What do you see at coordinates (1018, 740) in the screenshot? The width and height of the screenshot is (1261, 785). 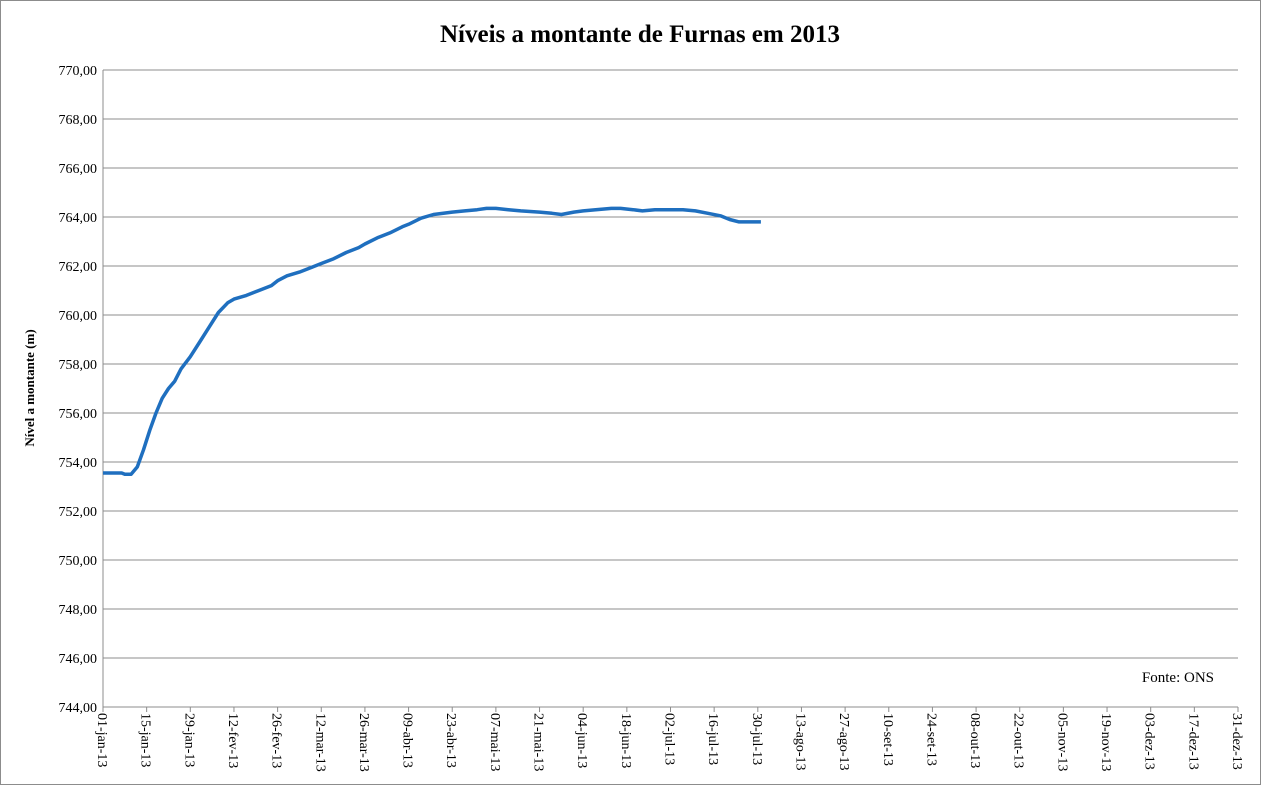 I see `x-tick-label: 22-out-13` at bounding box center [1018, 740].